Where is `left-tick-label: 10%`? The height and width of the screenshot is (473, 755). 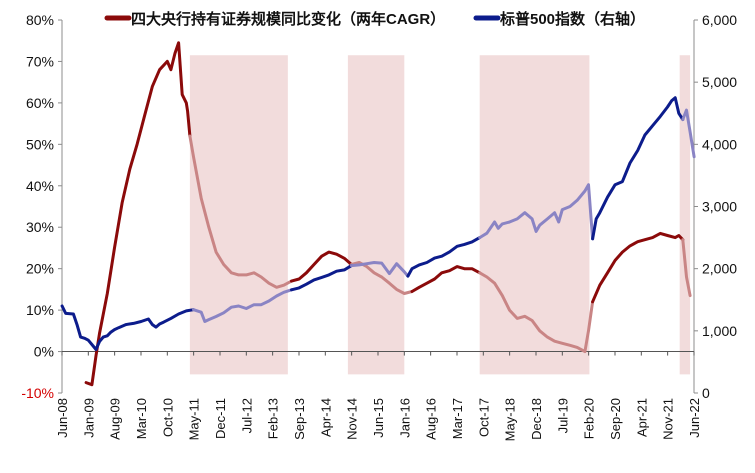
left-tick-label: 10% is located at coordinates (40, 310).